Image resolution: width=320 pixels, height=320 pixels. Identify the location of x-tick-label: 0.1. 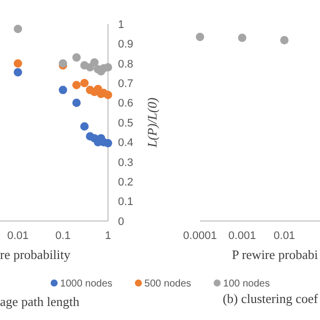
(63, 236).